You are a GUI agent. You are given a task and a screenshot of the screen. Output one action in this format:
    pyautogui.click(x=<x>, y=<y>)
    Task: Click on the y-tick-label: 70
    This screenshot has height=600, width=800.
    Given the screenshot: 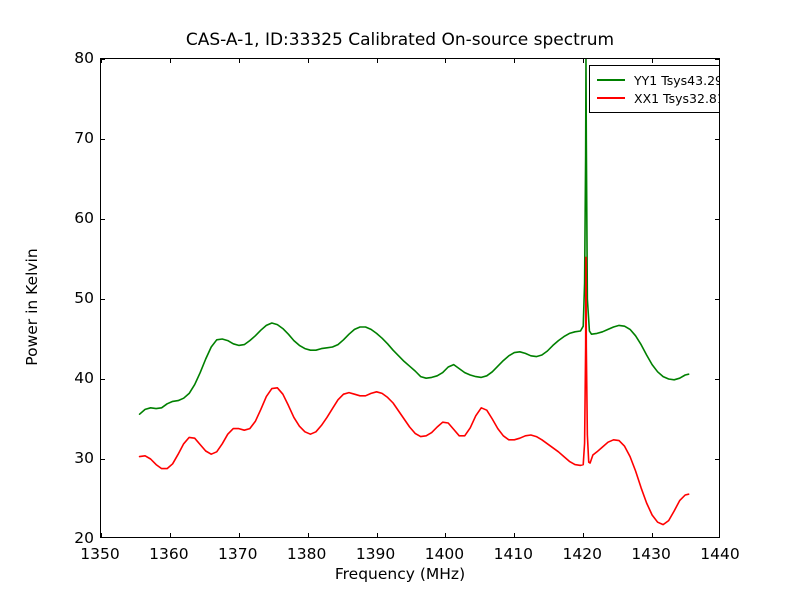 What is the action you would take?
    pyautogui.click(x=84, y=138)
    